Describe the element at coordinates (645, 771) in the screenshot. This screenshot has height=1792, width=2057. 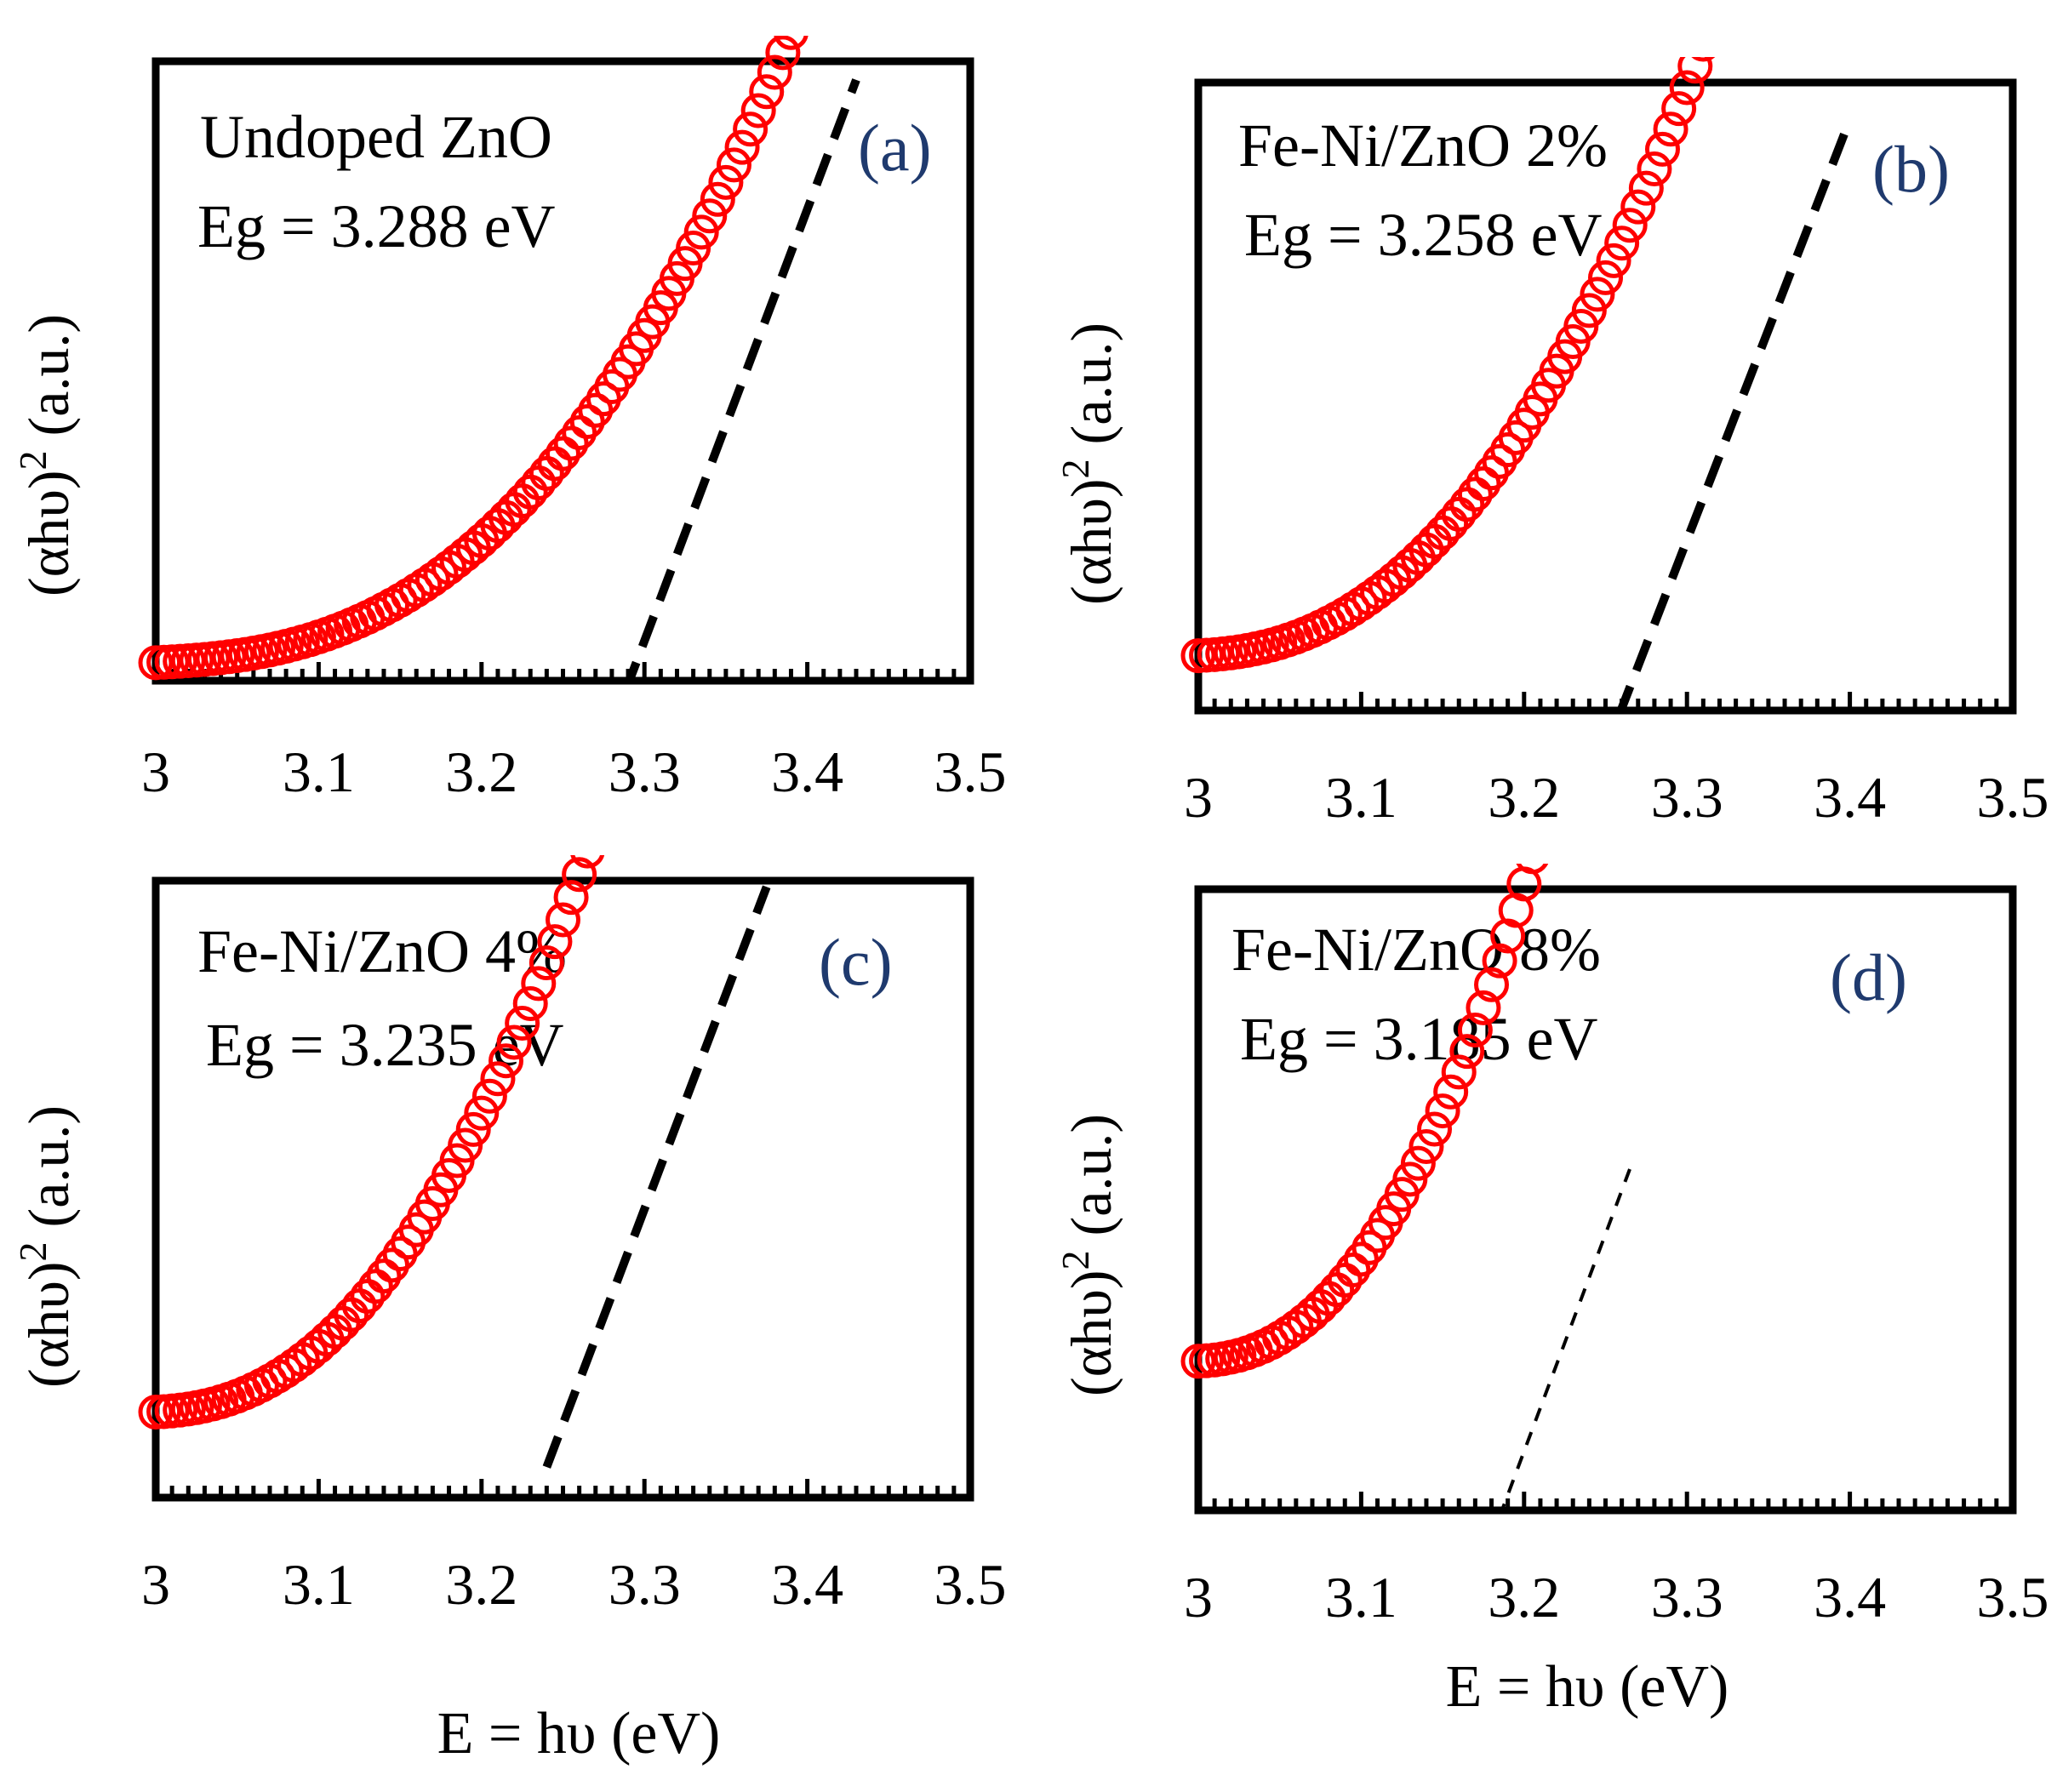
I see `panel-a-xtick-label: 3.3` at that location.